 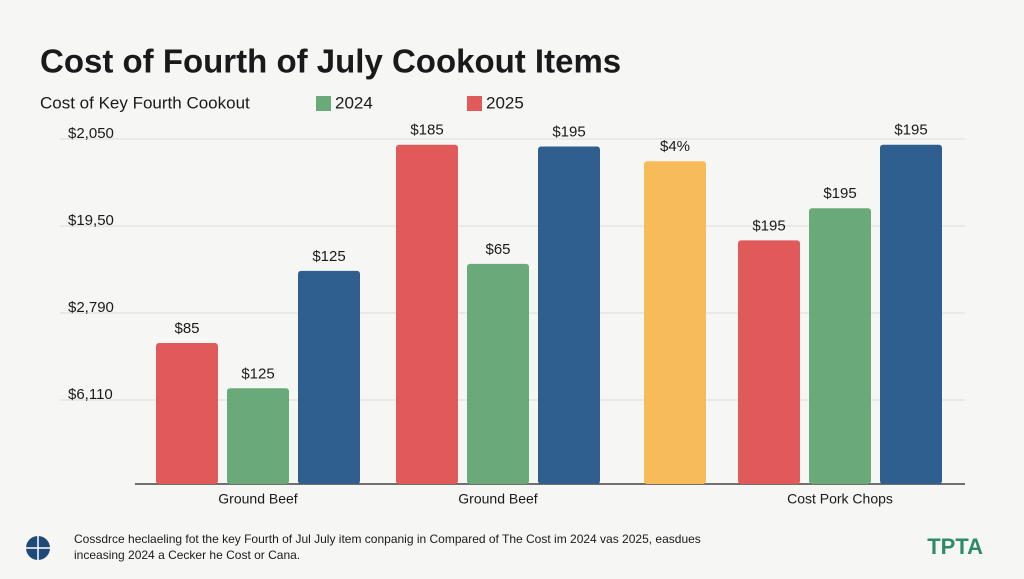 I want to click on legend-label: 2024, so click(x=354, y=102).